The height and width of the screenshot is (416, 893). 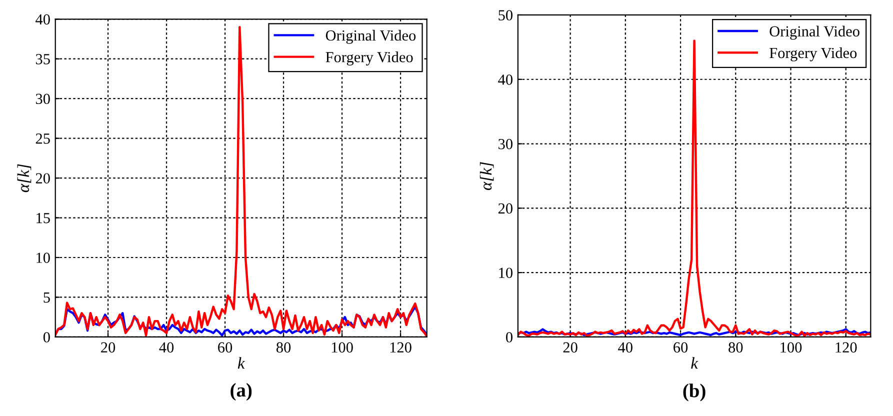 What do you see at coordinates (505, 15) in the screenshot?
I see `y-tick-label: 50` at bounding box center [505, 15].